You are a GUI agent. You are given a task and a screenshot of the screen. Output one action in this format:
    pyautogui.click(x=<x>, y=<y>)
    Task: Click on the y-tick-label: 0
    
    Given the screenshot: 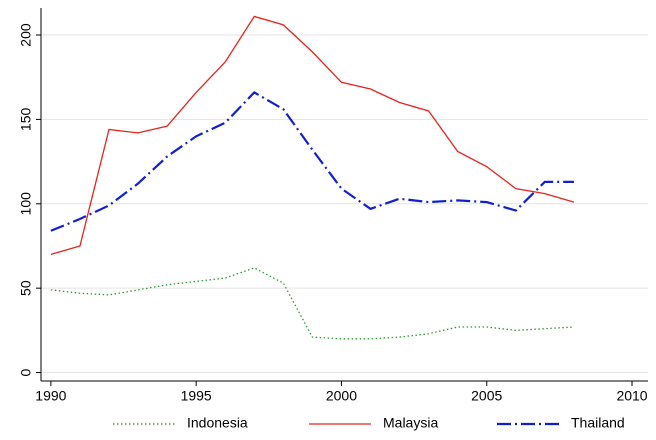 What is the action you would take?
    pyautogui.click(x=26, y=372)
    